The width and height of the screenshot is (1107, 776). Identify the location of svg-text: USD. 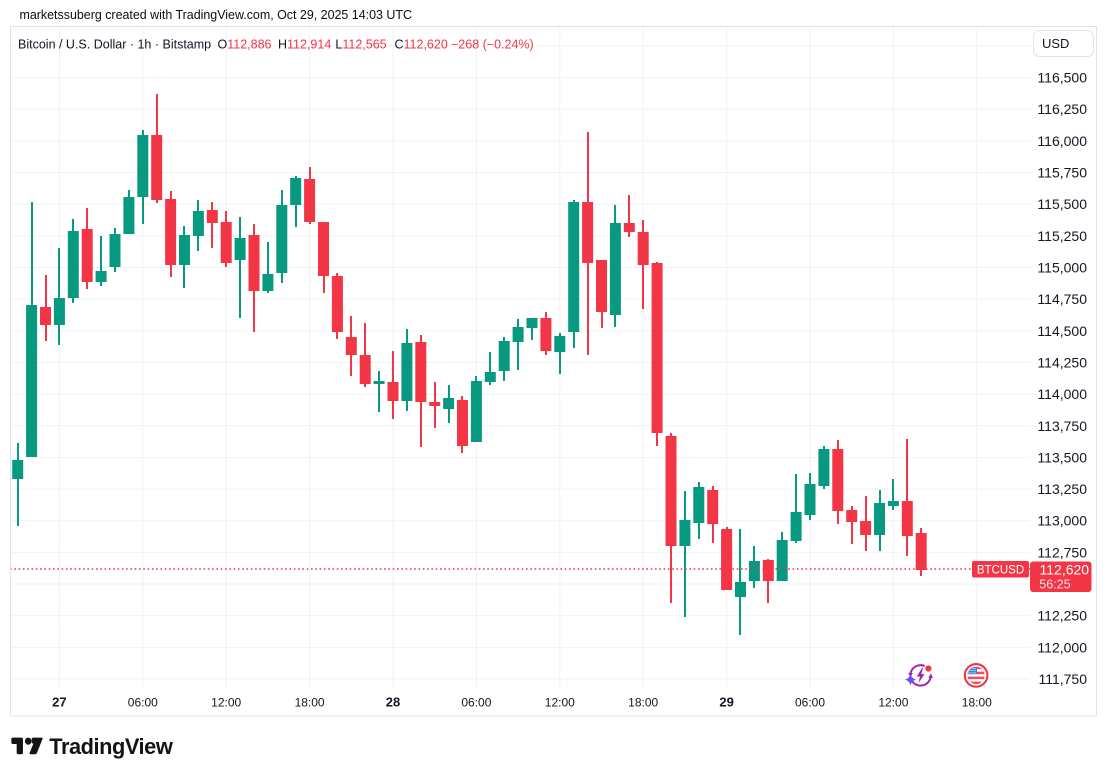
(1055, 43).